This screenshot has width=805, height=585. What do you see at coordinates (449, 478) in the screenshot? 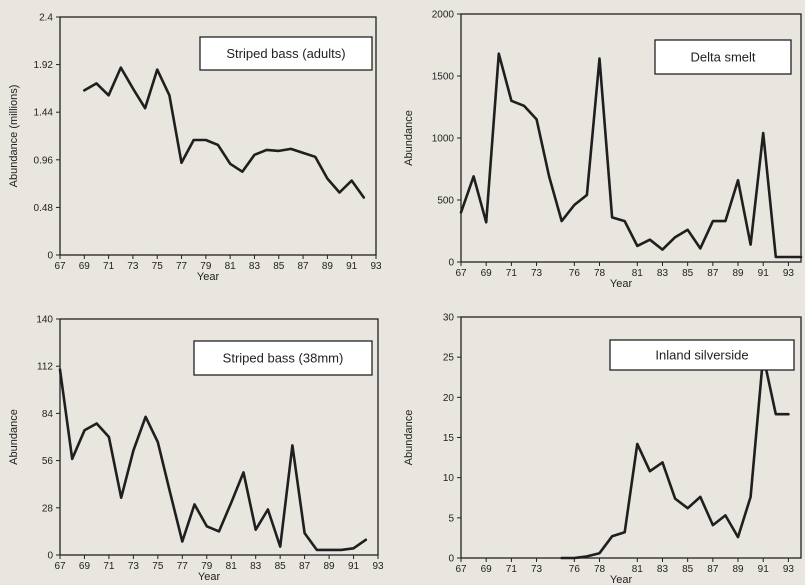
I see `y-tick-label: 10` at bounding box center [449, 478].